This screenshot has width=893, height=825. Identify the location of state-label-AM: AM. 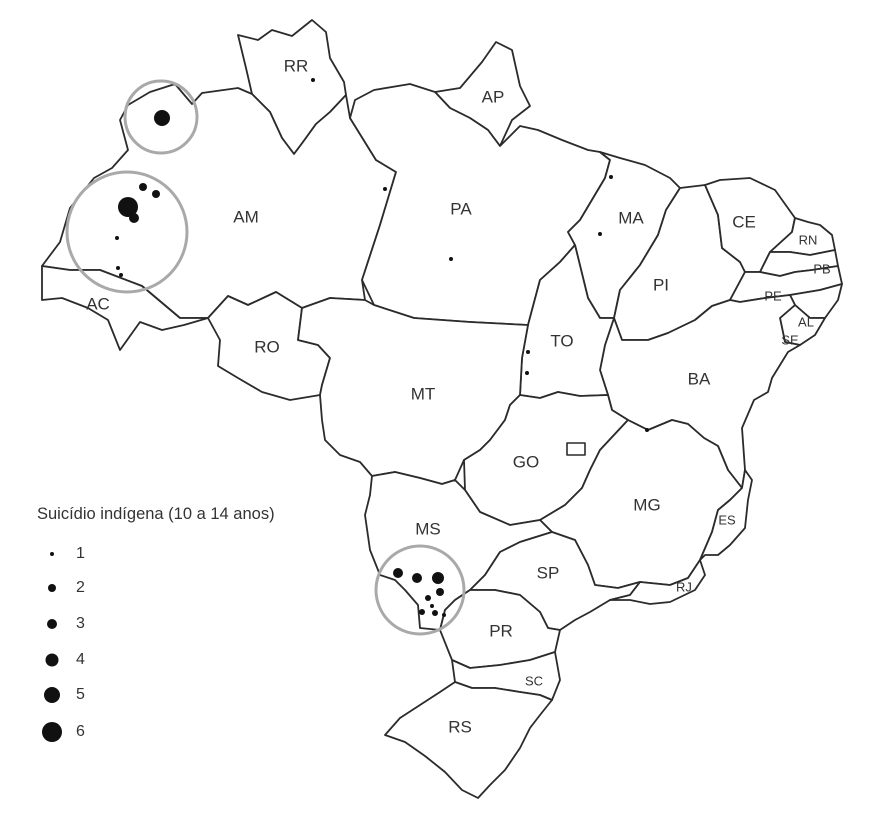
(246, 216).